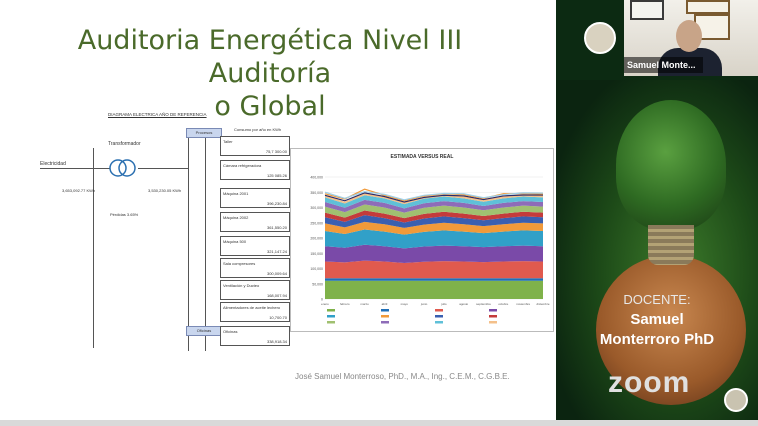 The width and height of the screenshot is (758, 426). What do you see at coordinates (230, 331) in the screenshot?
I see `consumer-name: Oficinas` at bounding box center [230, 331].